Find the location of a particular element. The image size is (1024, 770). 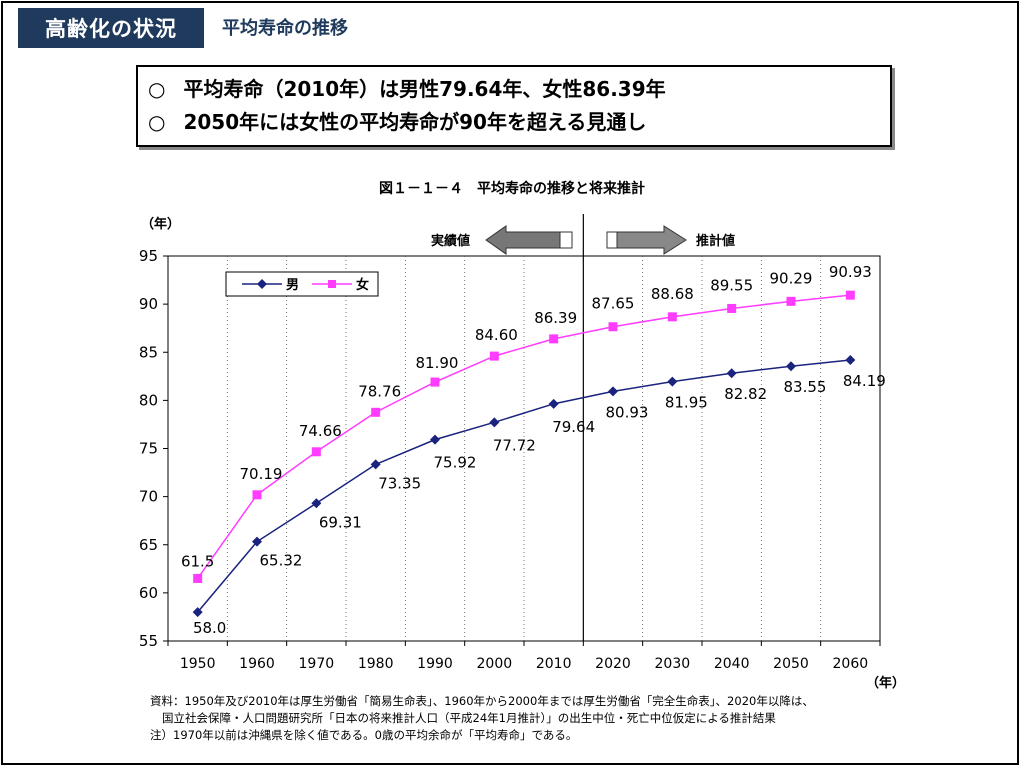

data-label-male: 65.32 is located at coordinates (281, 561).